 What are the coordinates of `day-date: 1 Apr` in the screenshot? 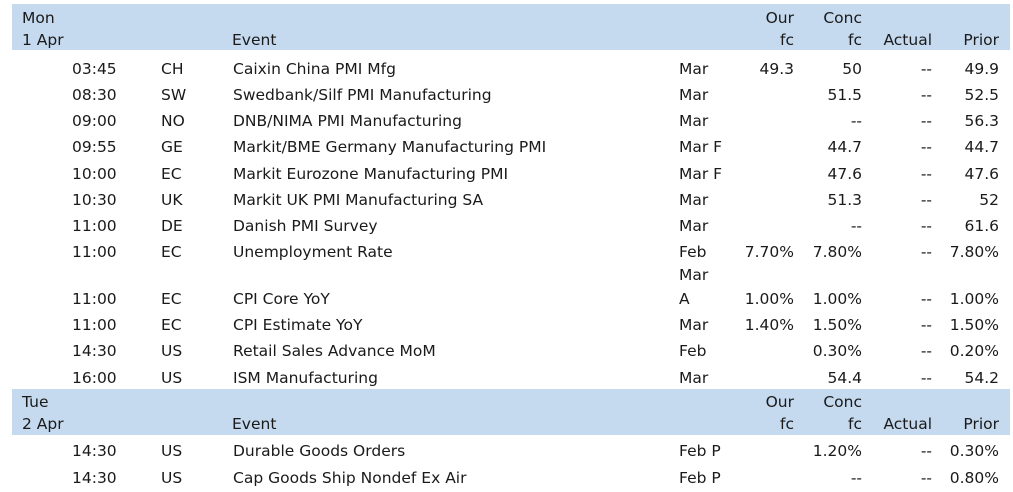 It's located at (43, 40).